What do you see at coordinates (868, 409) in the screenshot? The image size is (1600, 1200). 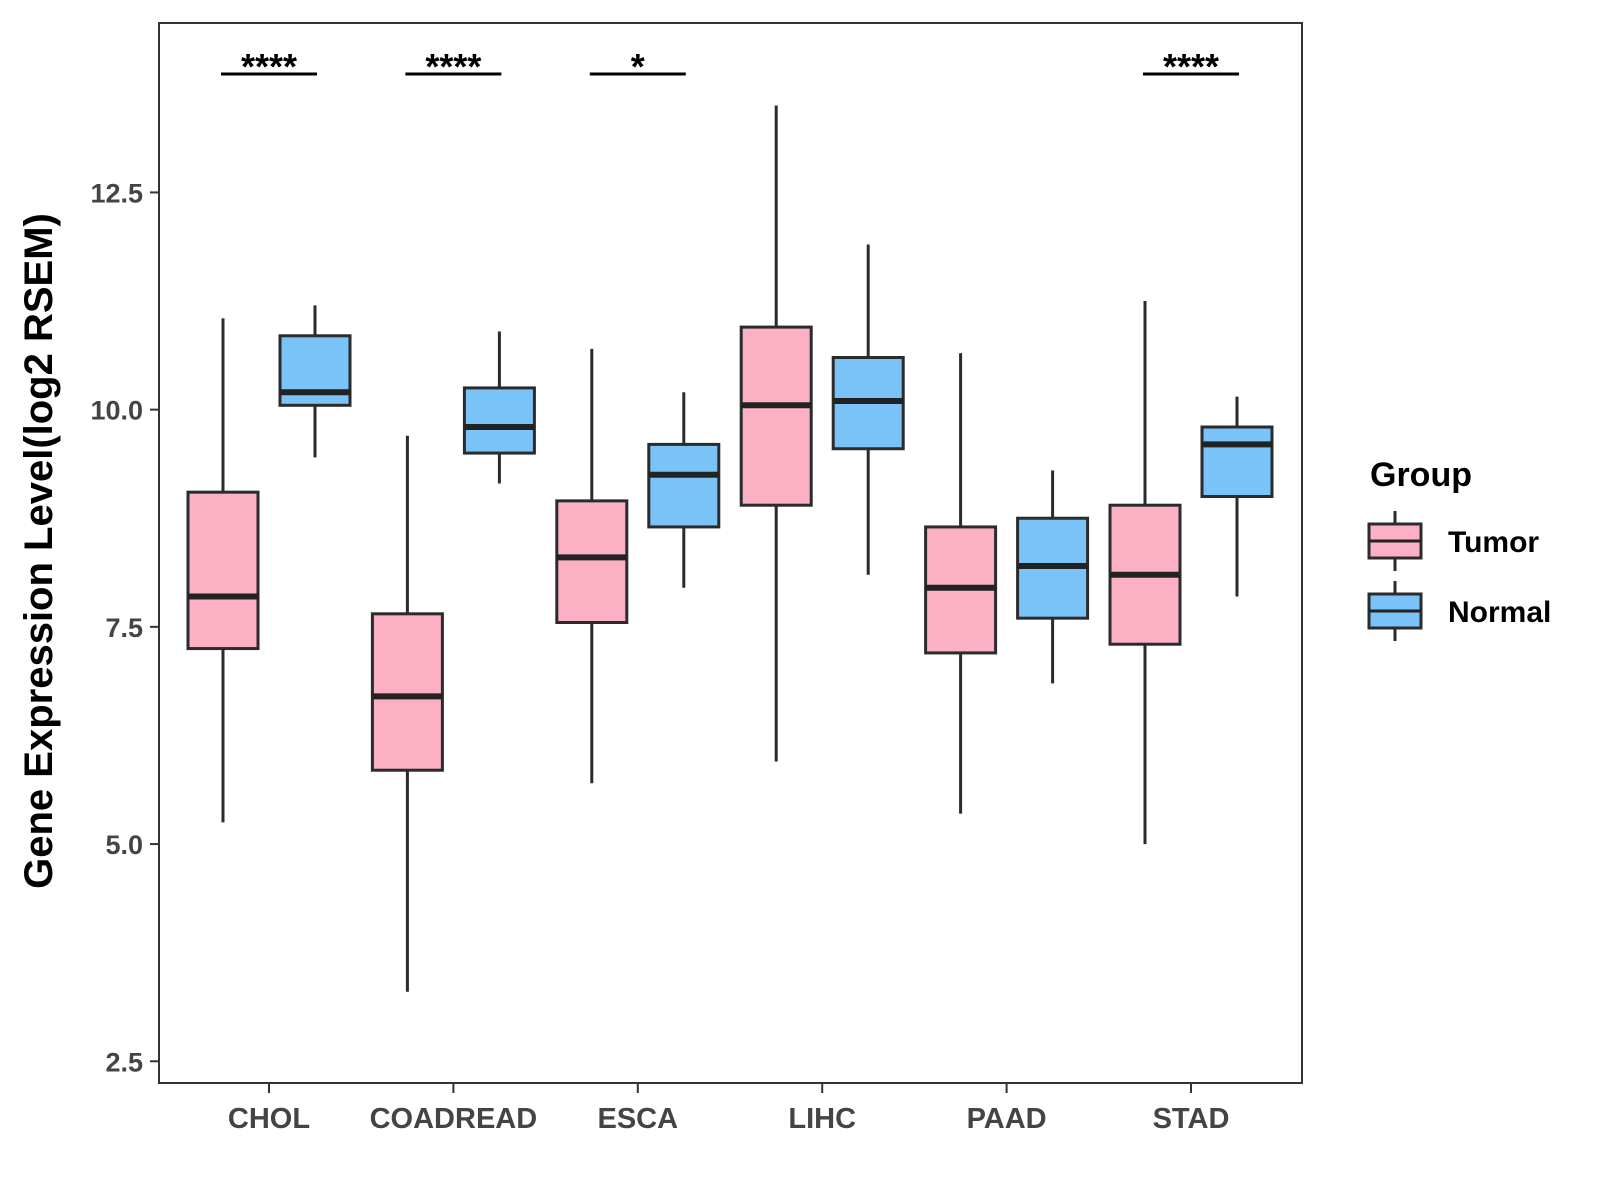 I see `box-normal-lihc` at bounding box center [868, 409].